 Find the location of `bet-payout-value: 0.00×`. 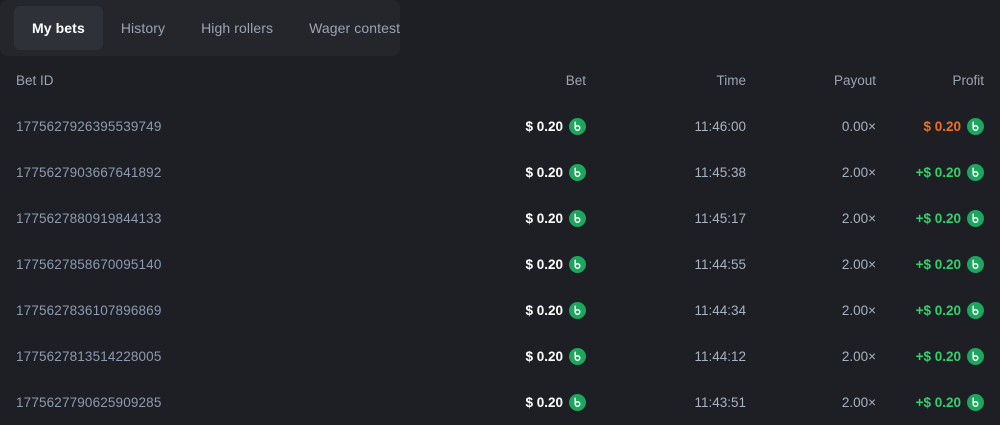

bet-payout-value: 0.00× is located at coordinates (858, 126).